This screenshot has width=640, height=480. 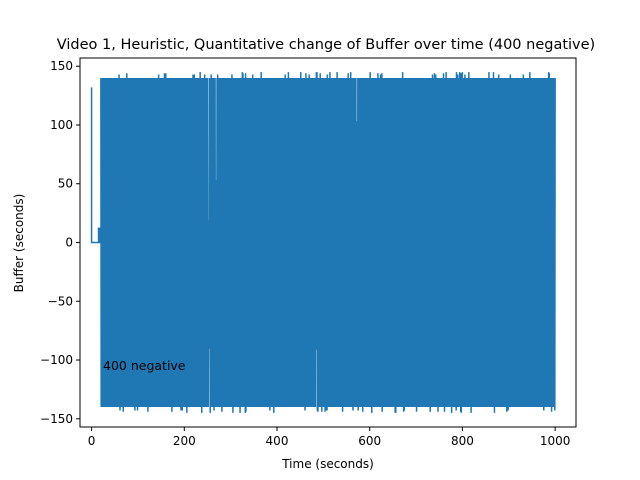 What do you see at coordinates (56, 360) in the screenshot?
I see `y-tick-label: −100` at bounding box center [56, 360].